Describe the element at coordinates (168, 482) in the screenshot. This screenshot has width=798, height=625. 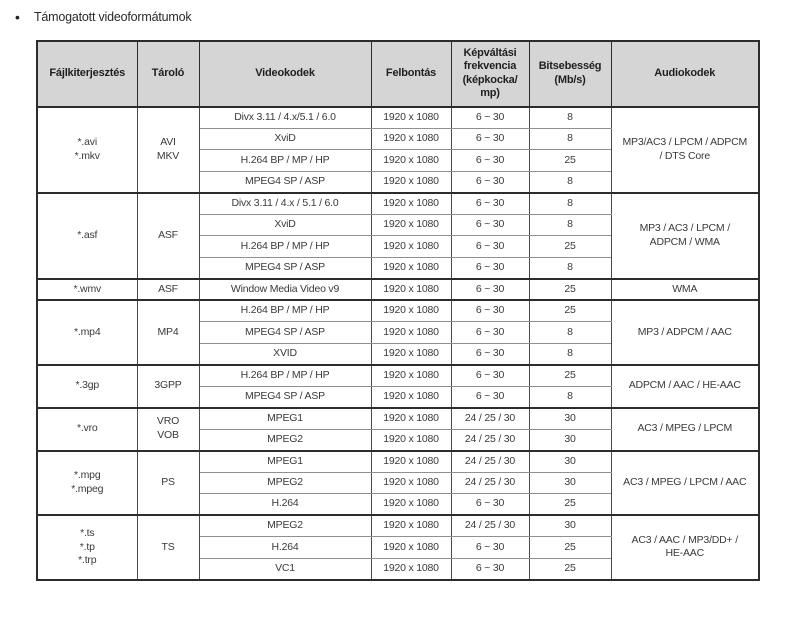
I see `container-cell: PS` at that location.